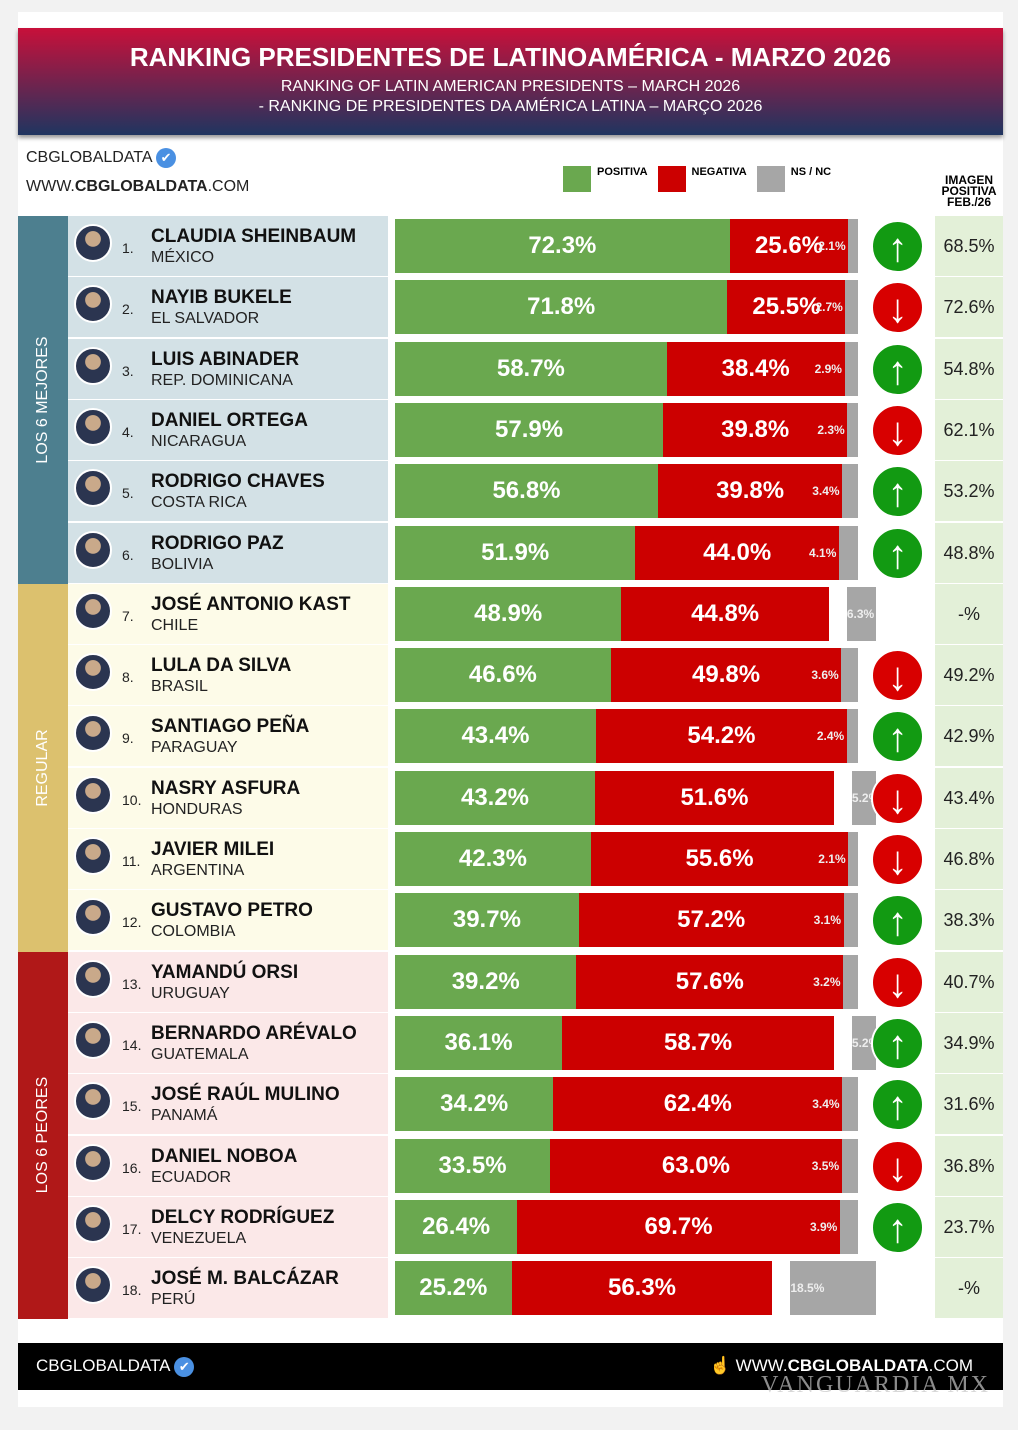  I want to click on stacked-bar: 43.4% 54.2% 2.4%, so click(626, 736).